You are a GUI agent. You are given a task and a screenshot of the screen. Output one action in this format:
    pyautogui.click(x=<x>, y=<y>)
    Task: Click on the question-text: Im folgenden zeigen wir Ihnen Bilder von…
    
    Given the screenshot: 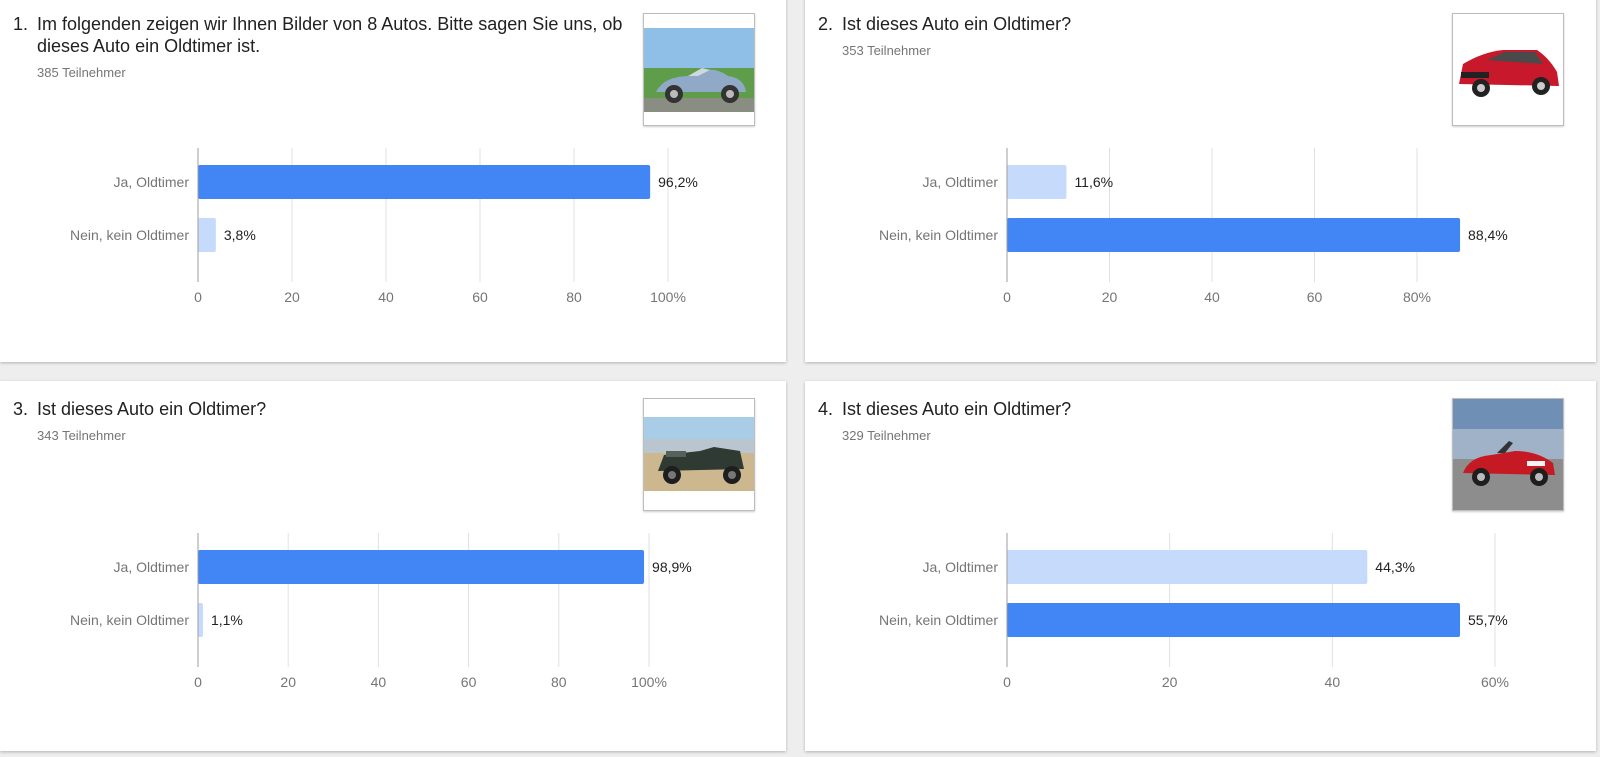 What is the action you would take?
    pyautogui.click(x=330, y=35)
    